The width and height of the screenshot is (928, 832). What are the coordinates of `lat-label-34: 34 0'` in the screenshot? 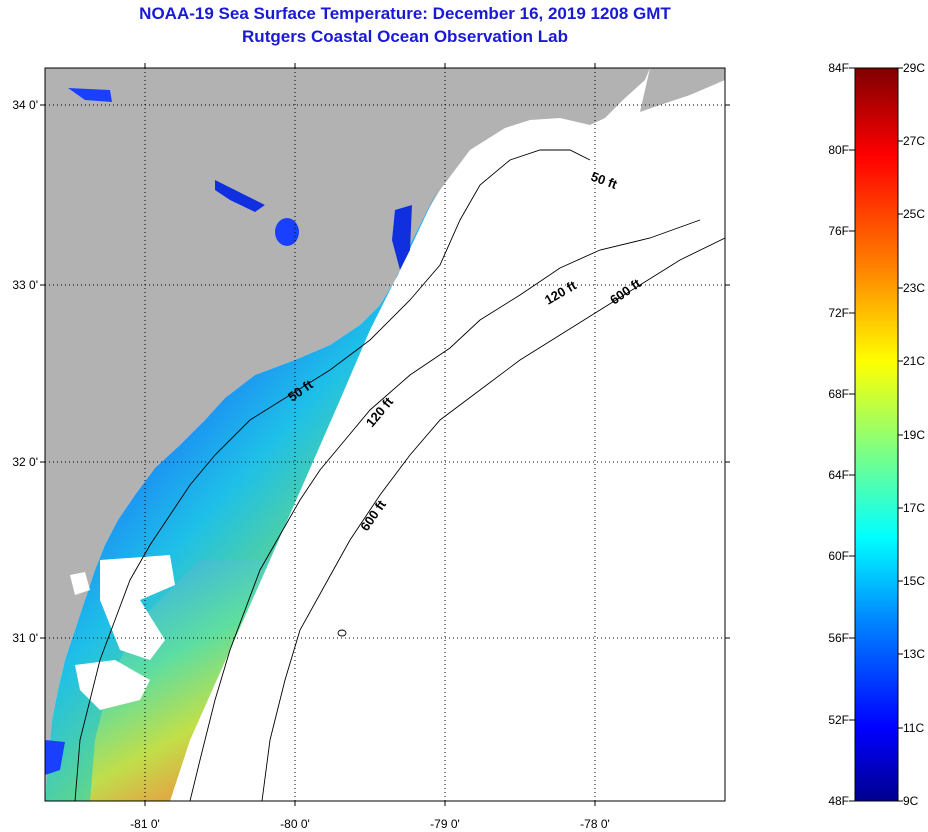 It's located at (25, 105).